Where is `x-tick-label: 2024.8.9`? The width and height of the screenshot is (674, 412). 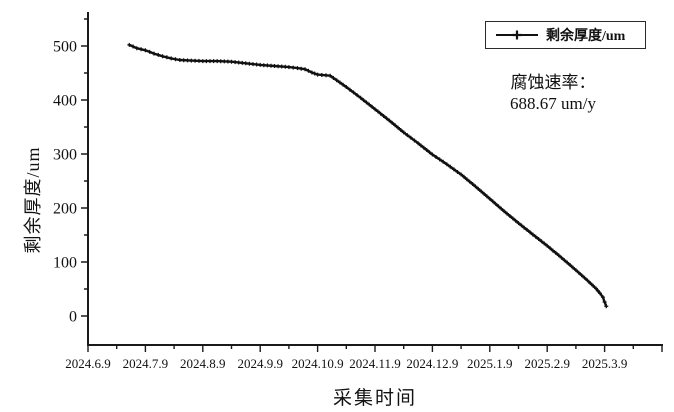 x-tick-label: 2024.8.9 is located at coordinates (203, 363).